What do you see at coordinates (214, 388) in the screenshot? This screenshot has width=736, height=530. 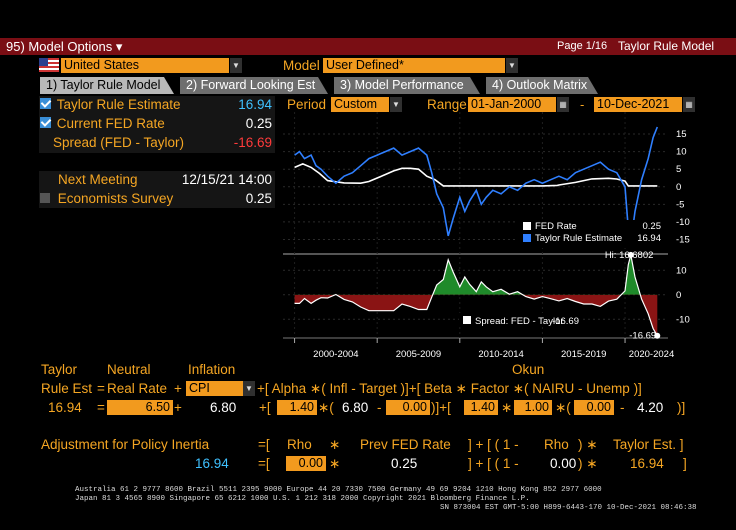 I see `inflation-measure-select: CPI` at bounding box center [214, 388].